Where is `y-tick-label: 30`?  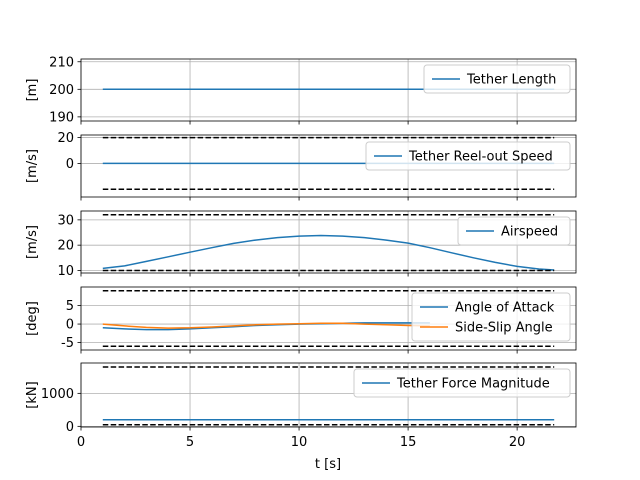
y-tick-label: 30 is located at coordinates (65, 220).